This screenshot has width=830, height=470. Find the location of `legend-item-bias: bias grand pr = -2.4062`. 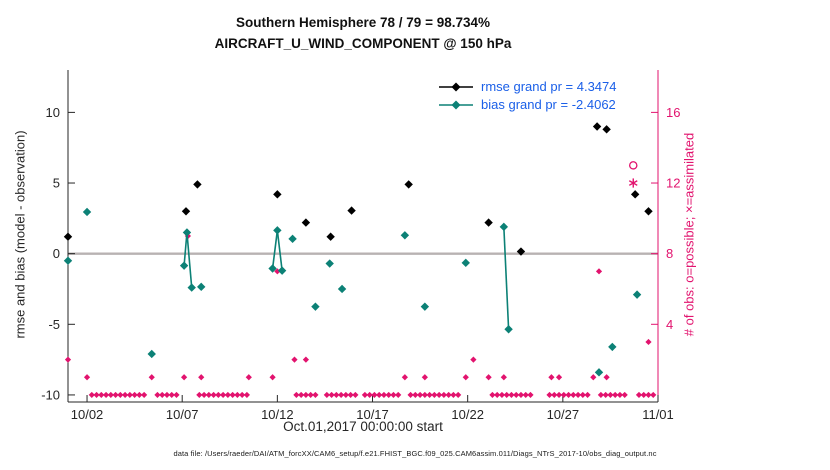

legend-item-bias: bias grand pr = -2.4062 is located at coordinates (527, 104).